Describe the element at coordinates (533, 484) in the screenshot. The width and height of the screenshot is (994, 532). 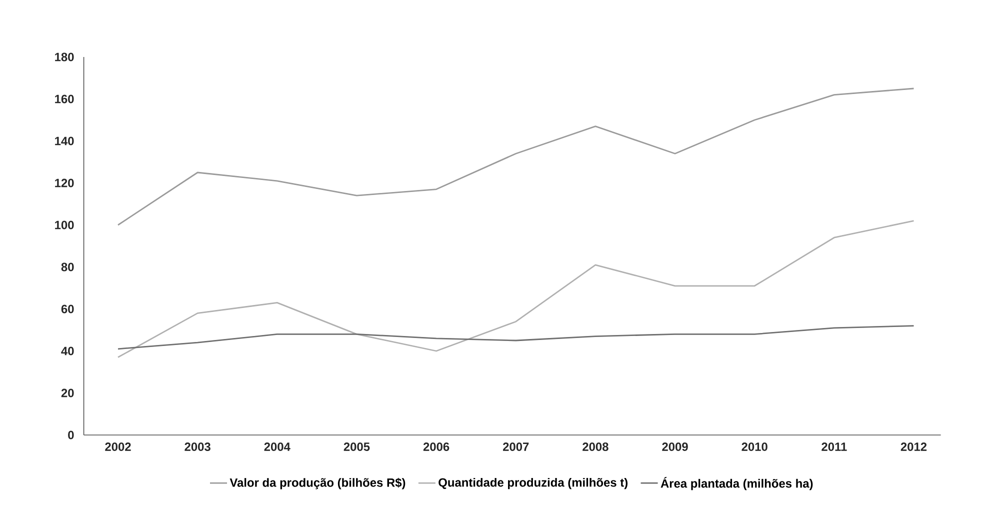
I see `legend-label: Quantidade produzida (milhões t)` at that location.